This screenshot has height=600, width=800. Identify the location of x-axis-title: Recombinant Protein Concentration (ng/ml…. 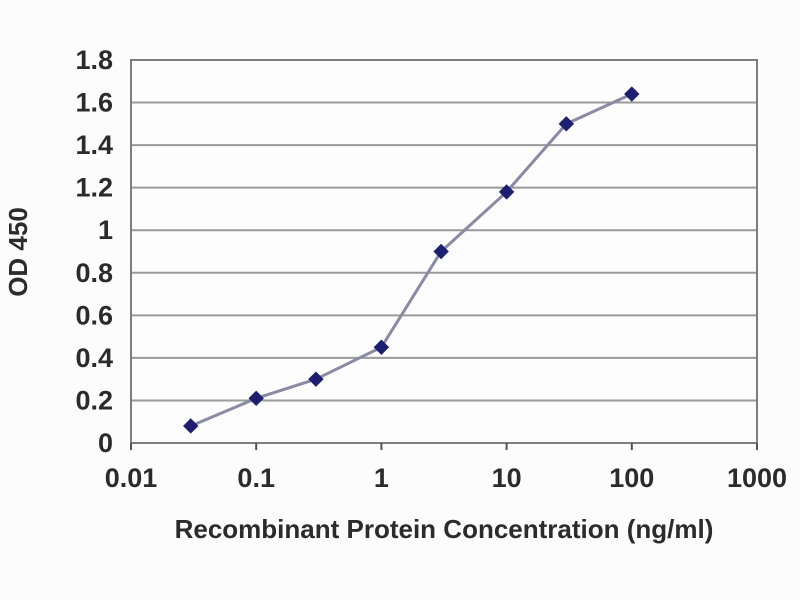
(444, 529).